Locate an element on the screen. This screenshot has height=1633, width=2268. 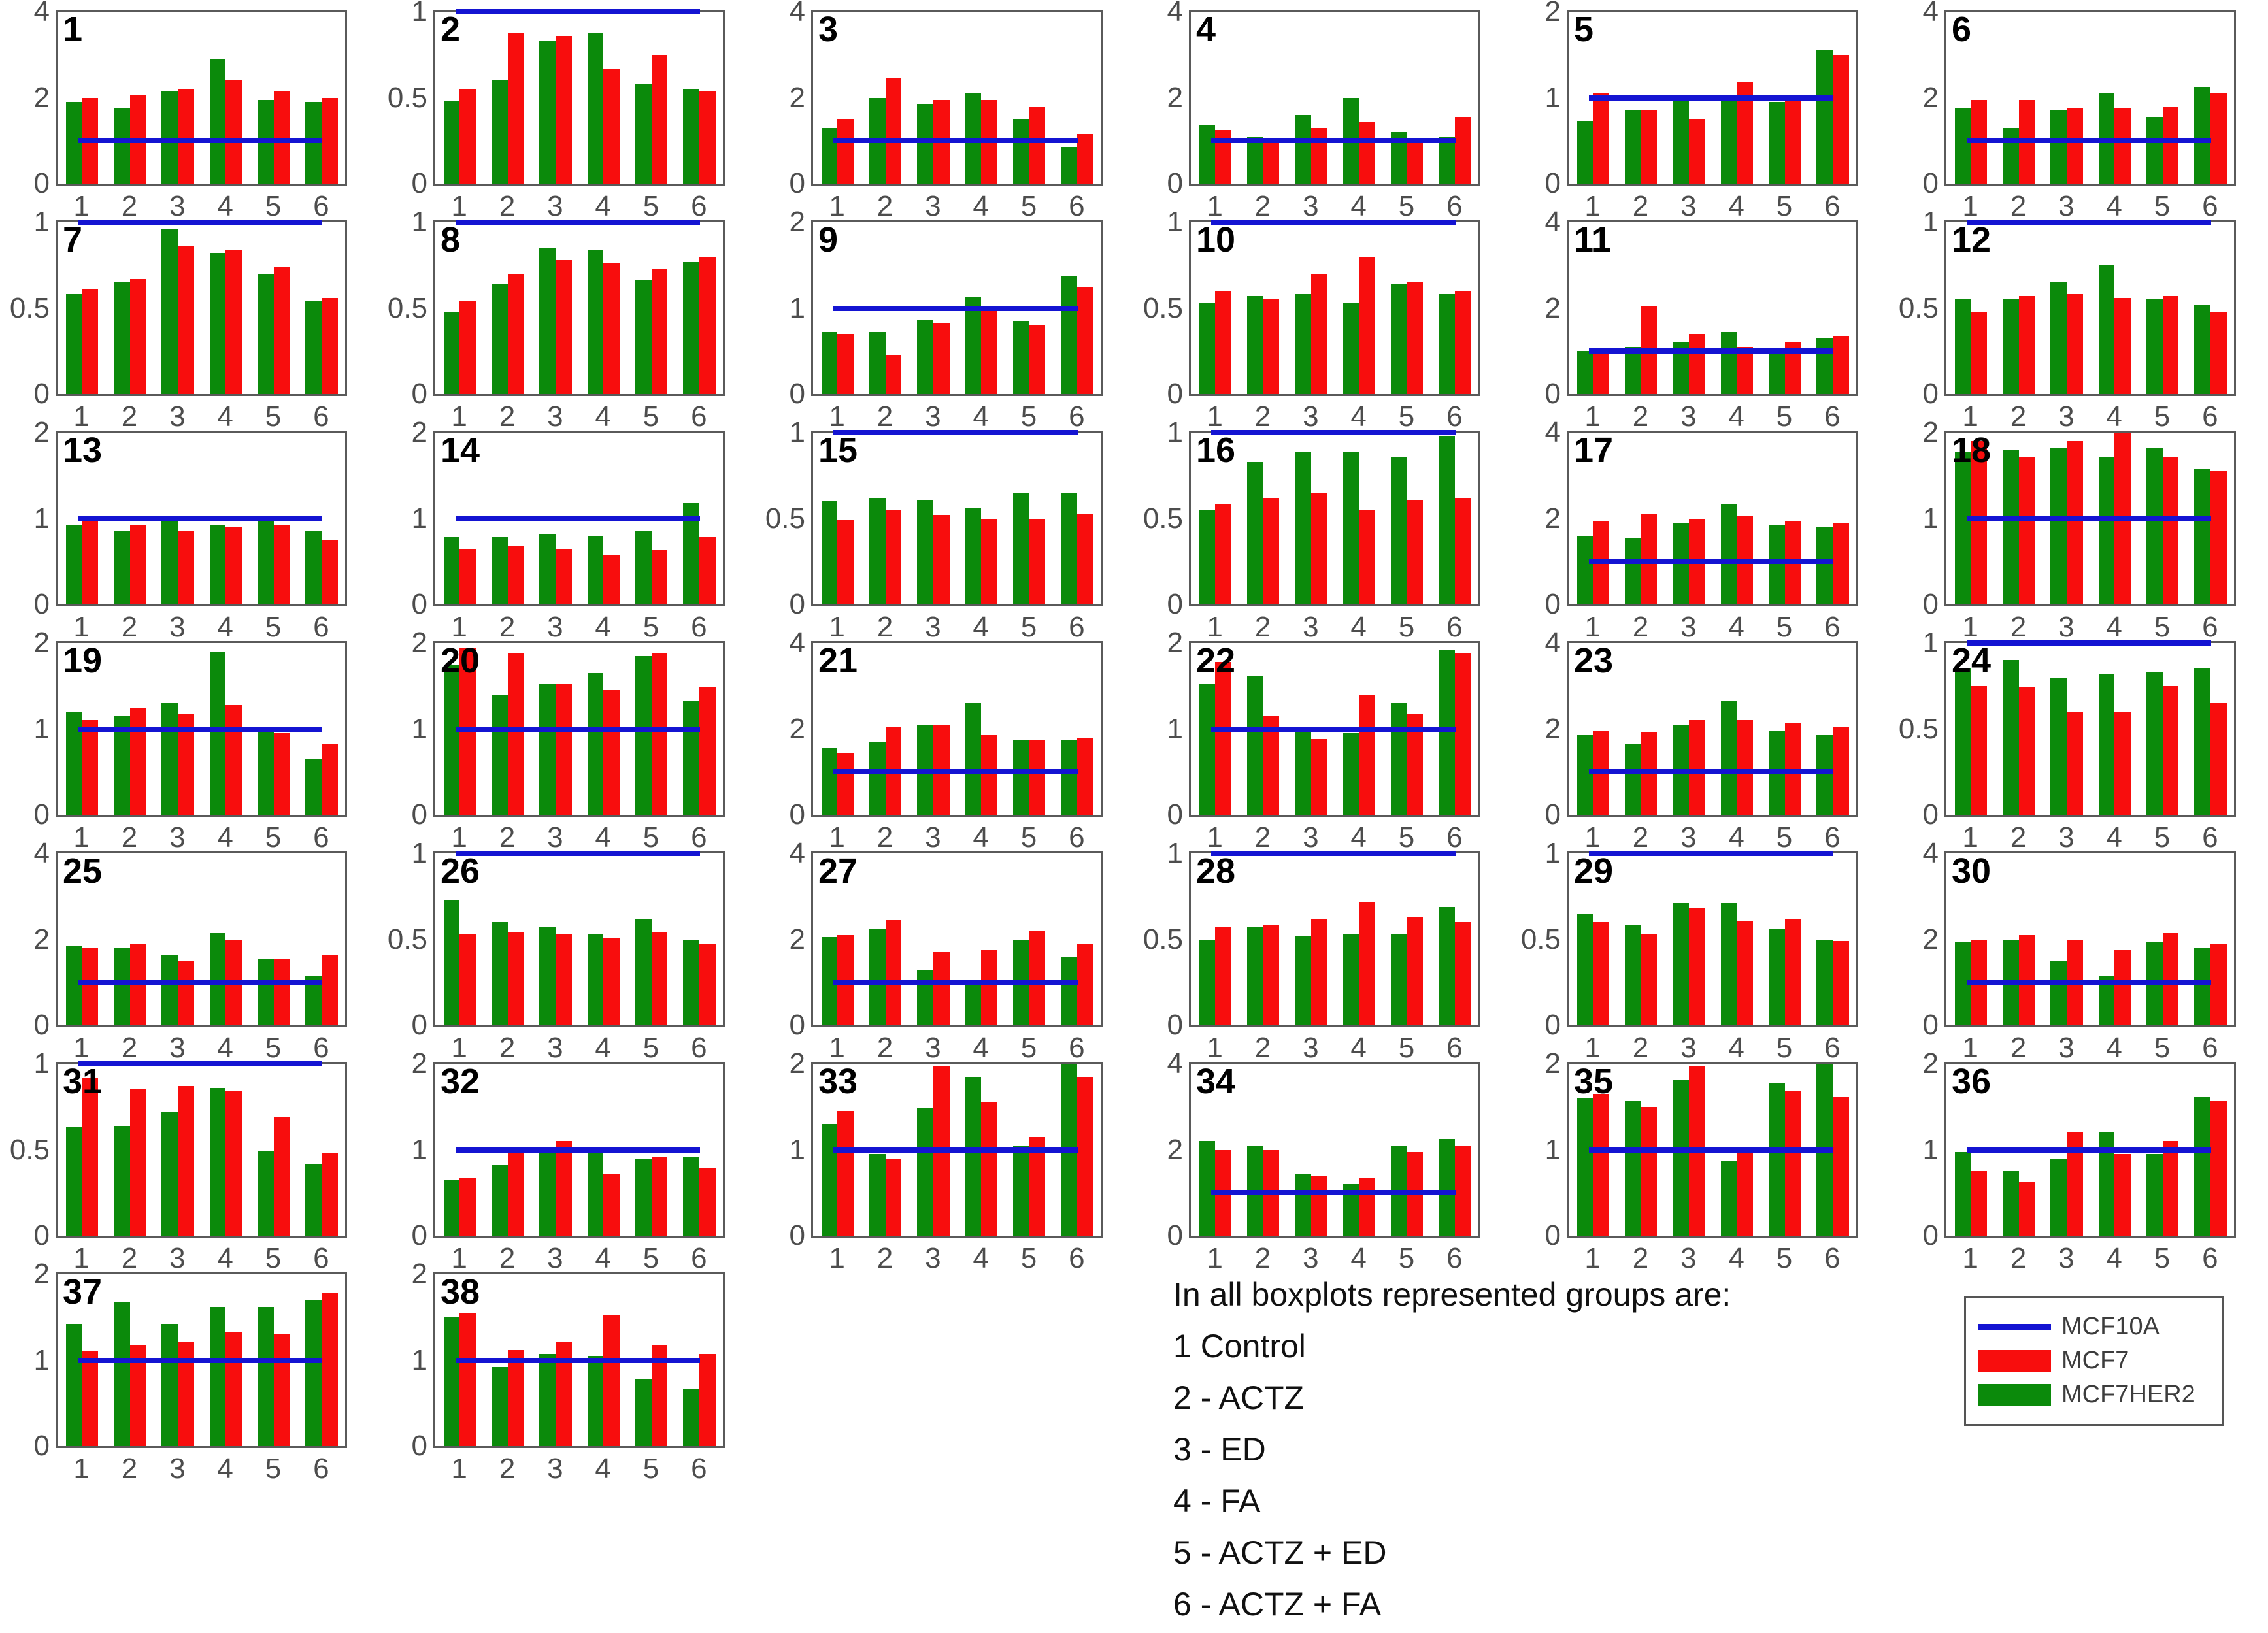
y-tick-label: 1 is located at coordinates (1930, 222).